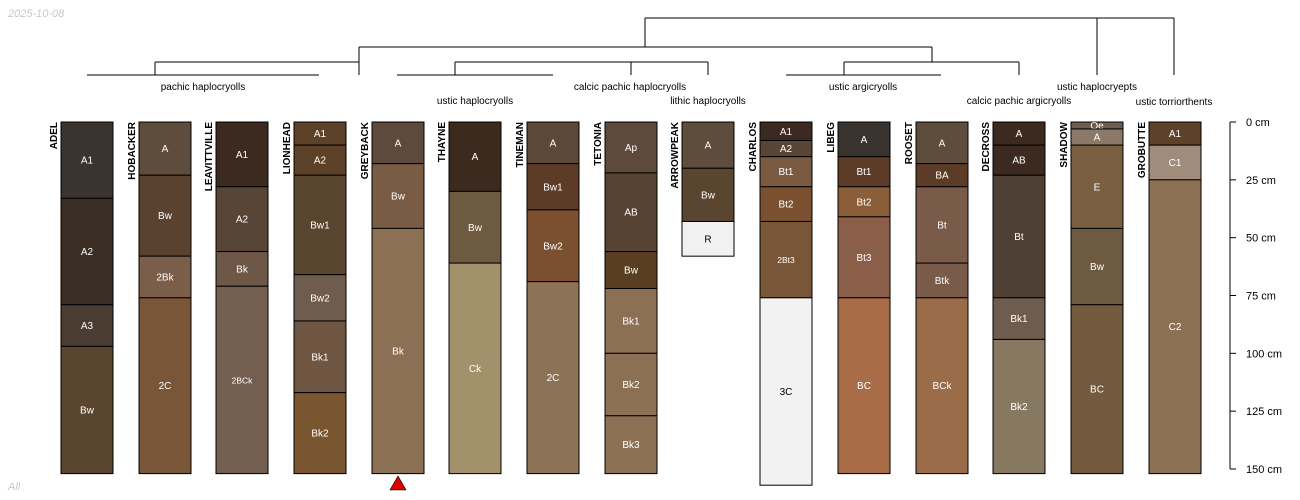 The image size is (1300, 500). What do you see at coordinates (287, 148) in the screenshot?
I see `profile-name: LIONHEAD` at bounding box center [287, 148].